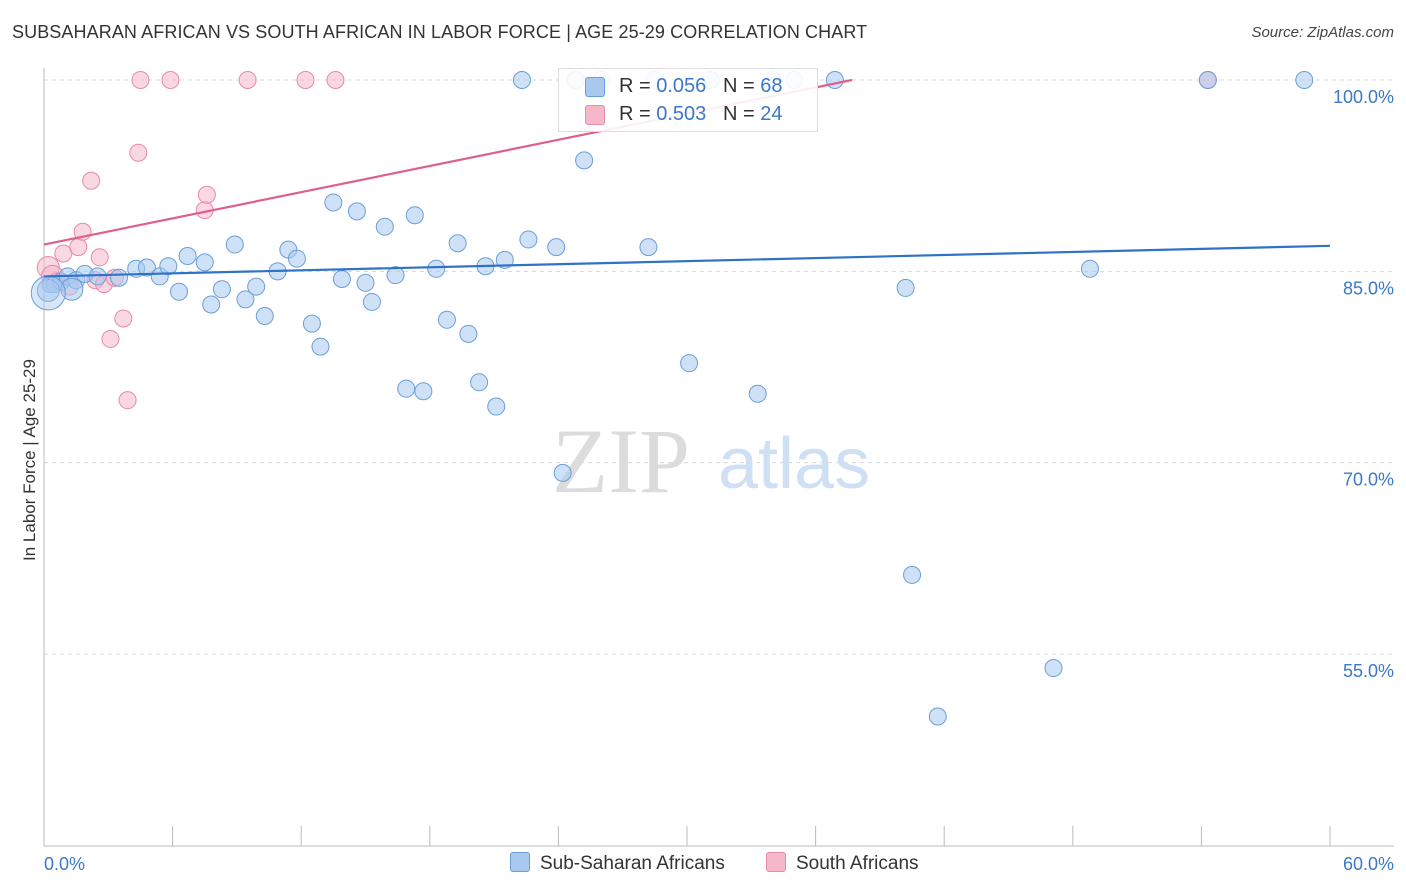 The width and height of the screenshot is (1406, 892). Describe the element at coordinates (776, 862) in the screenshot. I see `legend-swatch-southafrican` at that location.